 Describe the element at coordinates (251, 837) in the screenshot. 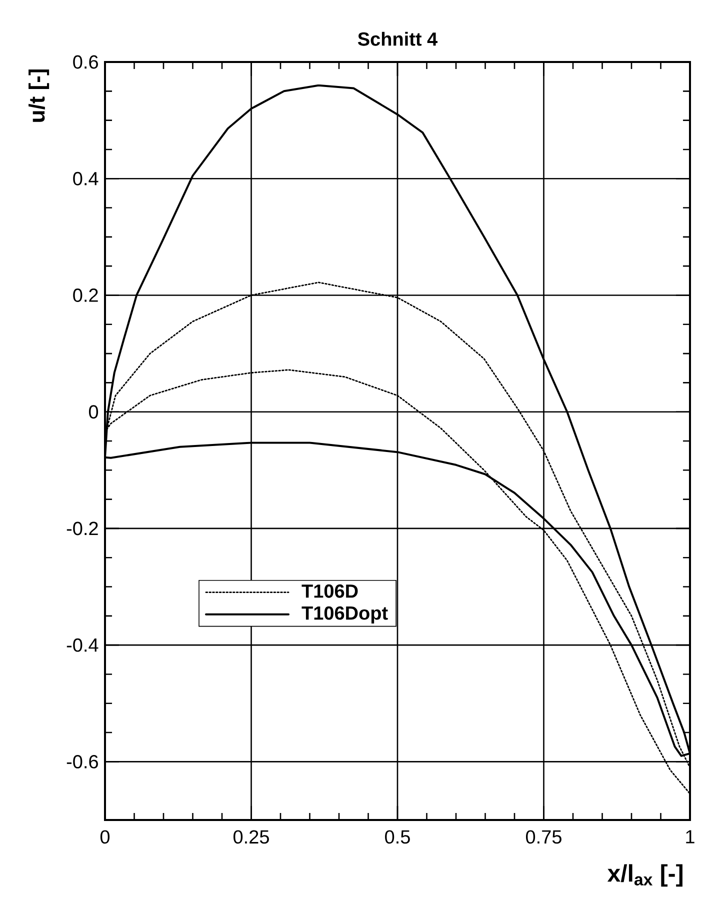

I see `x-tick-label: 0.25` at that location.